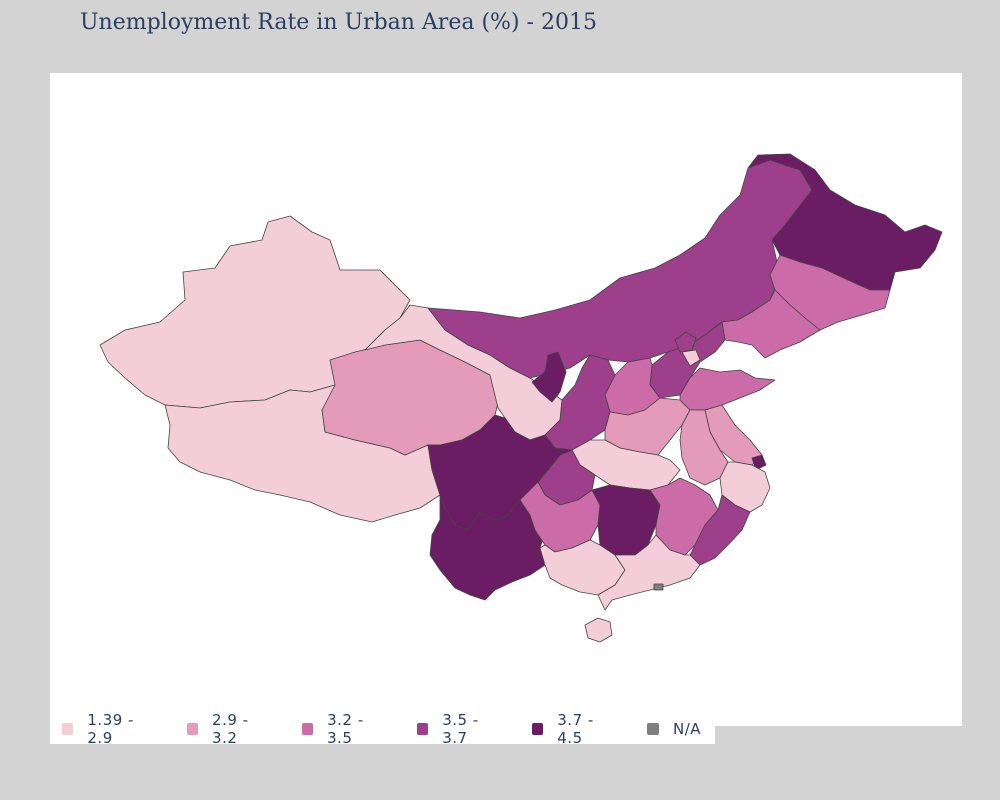 Image resolution: width=1000 pixels, height=800 pixels. What do you see at coordinates (549, 377) in the screenshot?
I see `region-ningxia` at bounding box center [549, 377].